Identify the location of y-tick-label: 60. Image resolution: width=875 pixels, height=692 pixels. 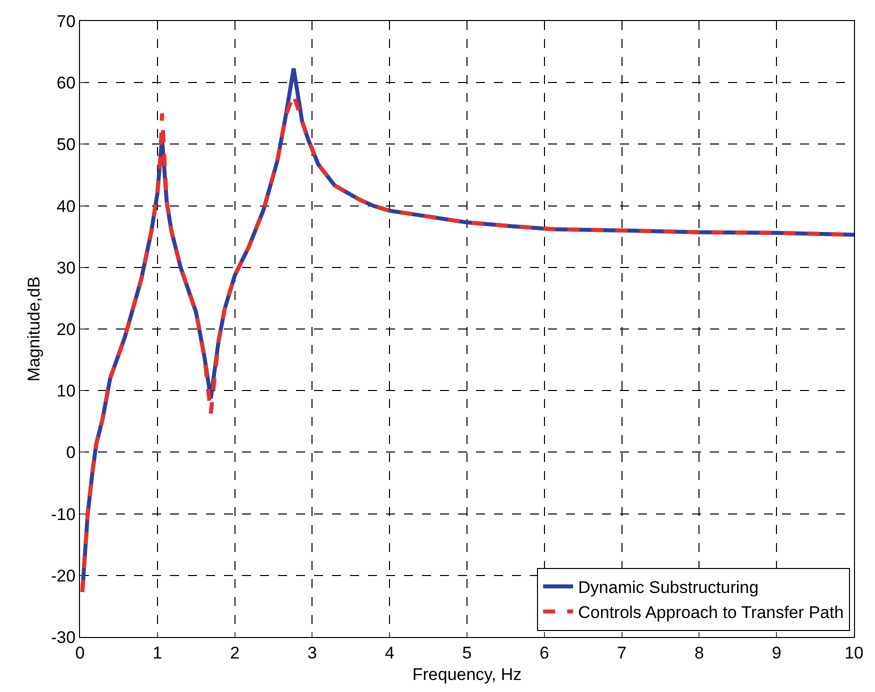
(66, 83).